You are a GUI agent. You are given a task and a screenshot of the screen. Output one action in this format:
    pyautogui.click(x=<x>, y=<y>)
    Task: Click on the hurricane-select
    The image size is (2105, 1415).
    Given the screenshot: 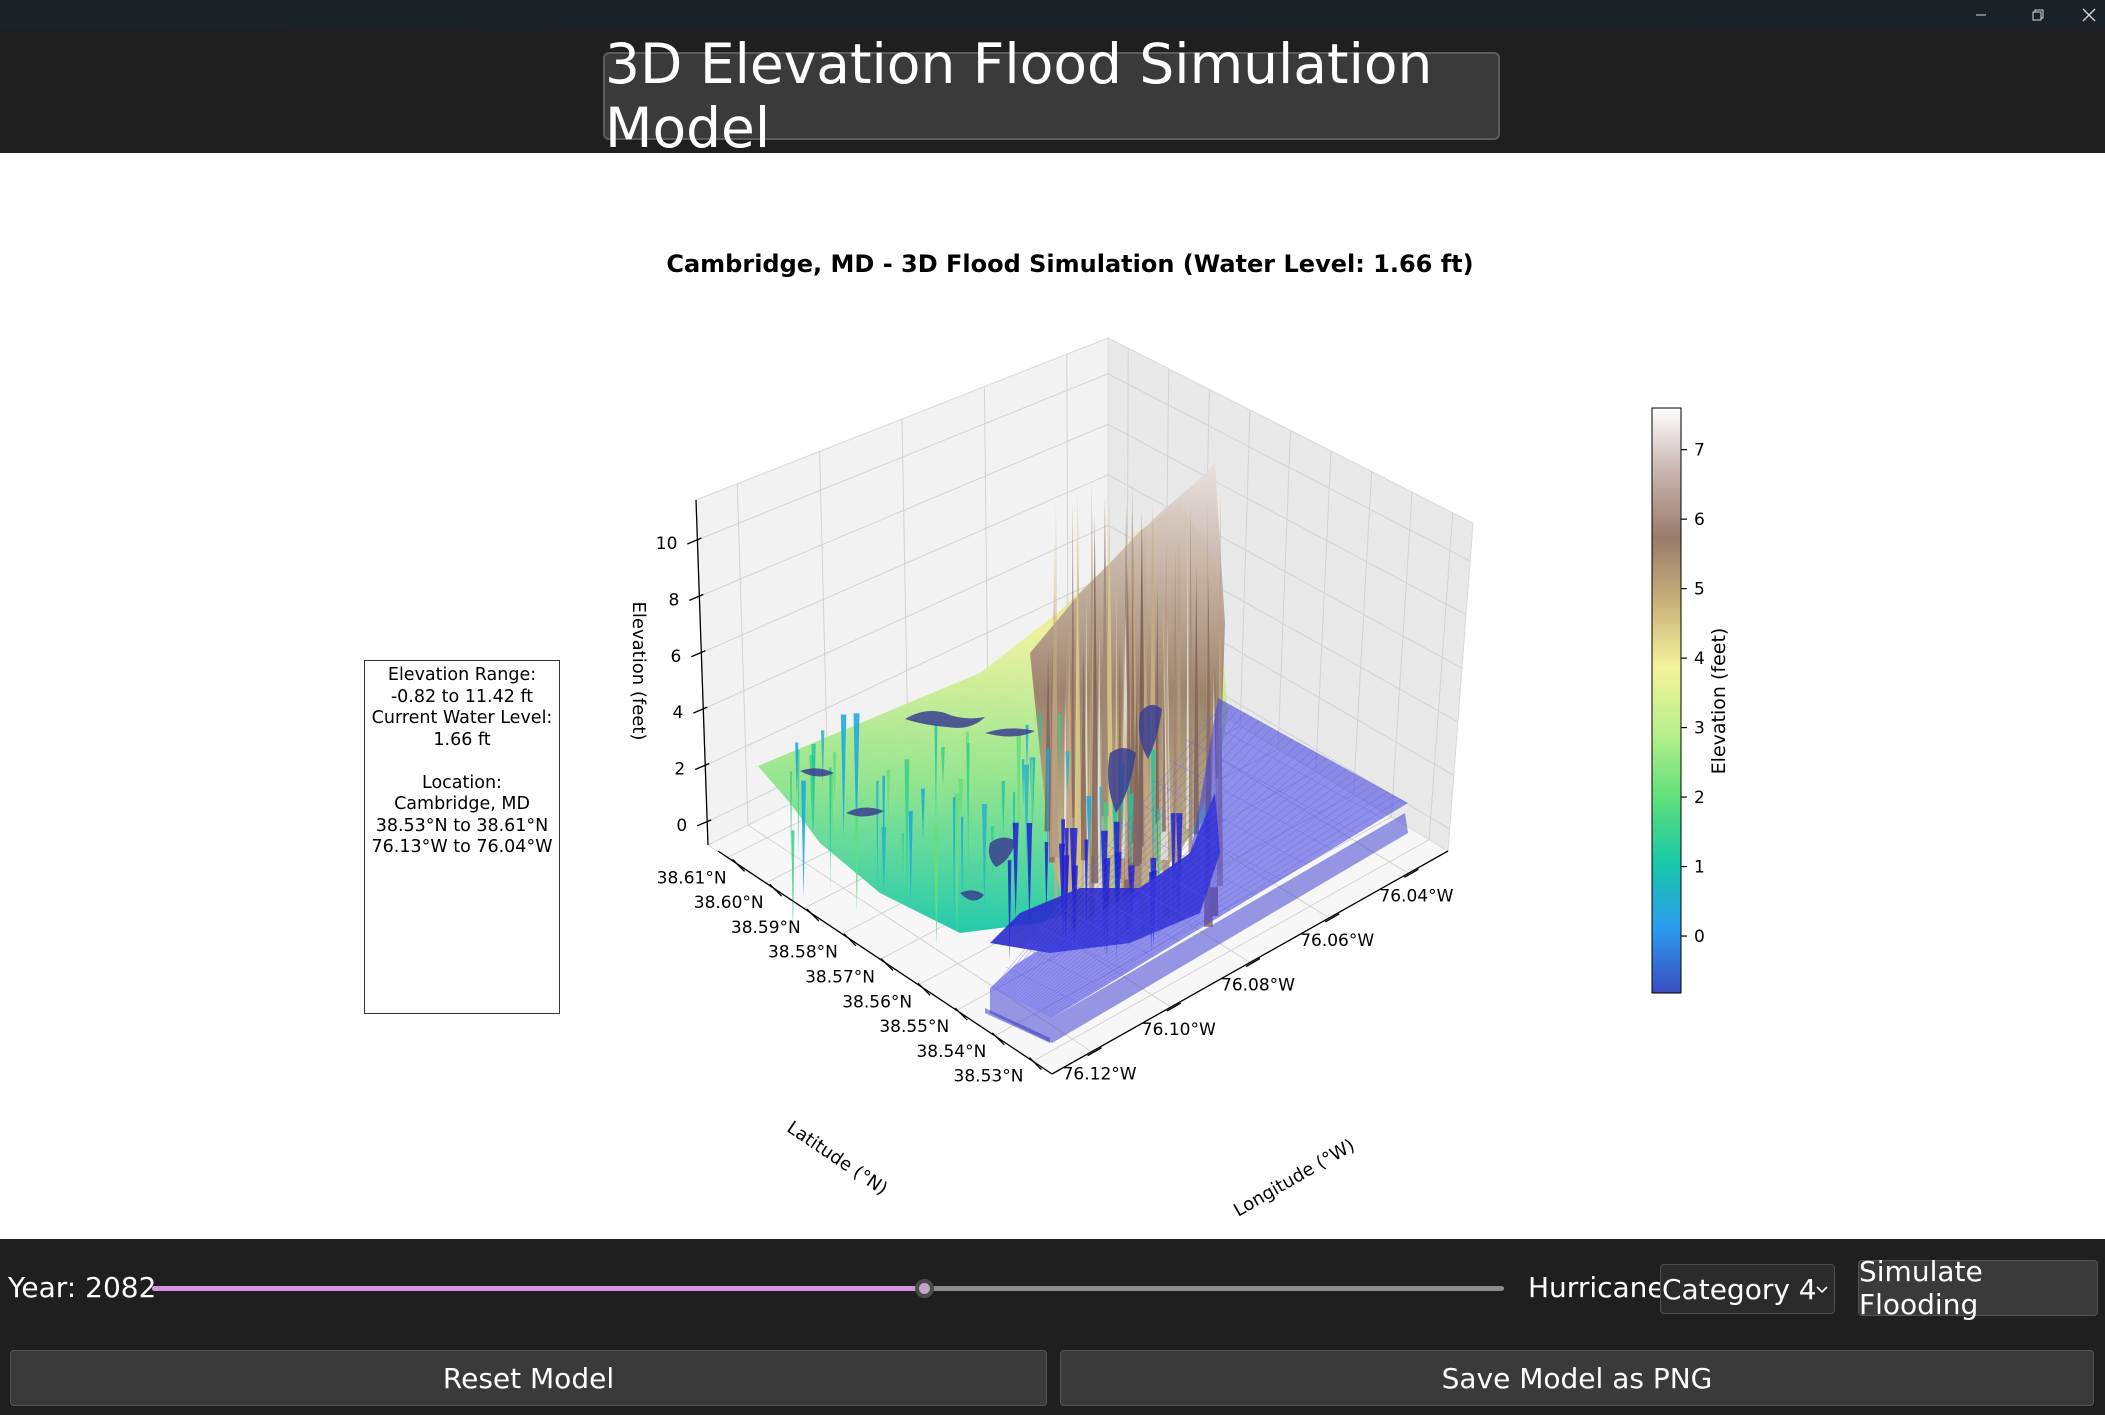 What is the action you would take?
    pyautogui.click(x=1747, y=1289)
    